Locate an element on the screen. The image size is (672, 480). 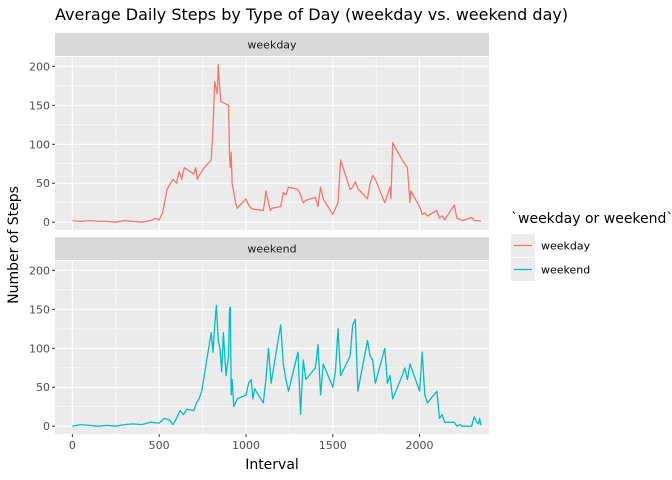
x-axis-title: Interval is located at coordinates (272, 465).